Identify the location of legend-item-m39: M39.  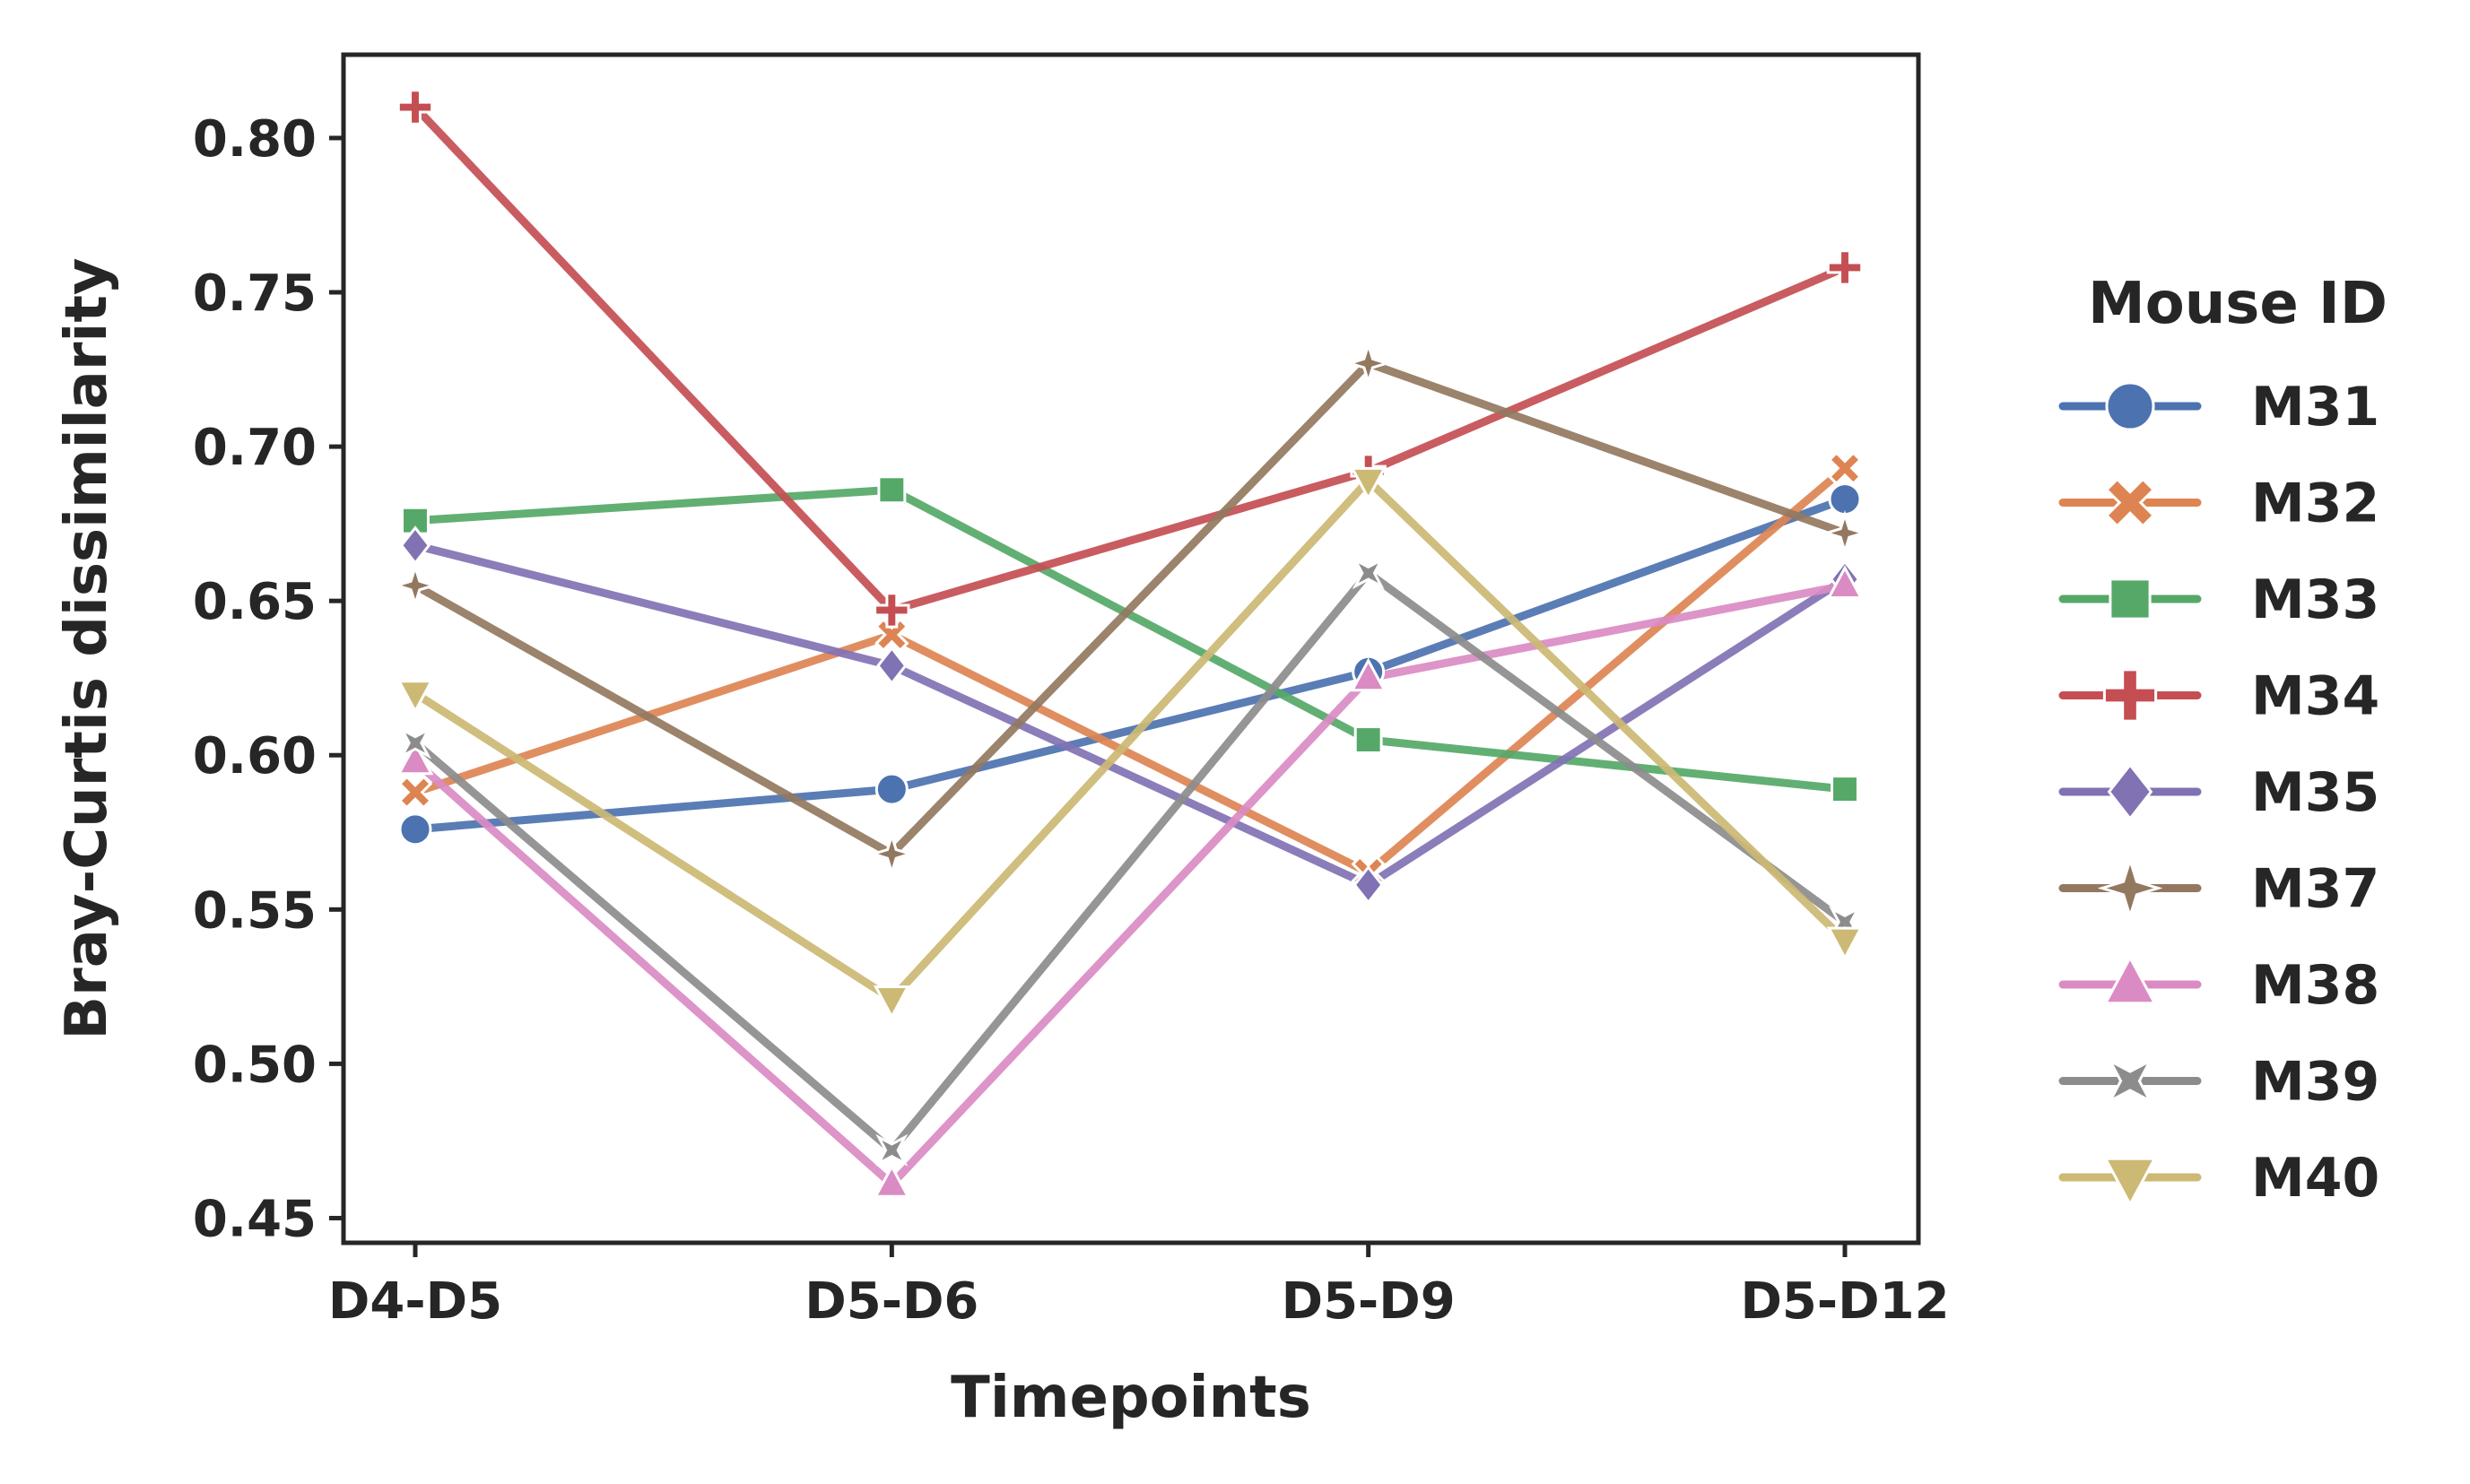
(2218, 1082).